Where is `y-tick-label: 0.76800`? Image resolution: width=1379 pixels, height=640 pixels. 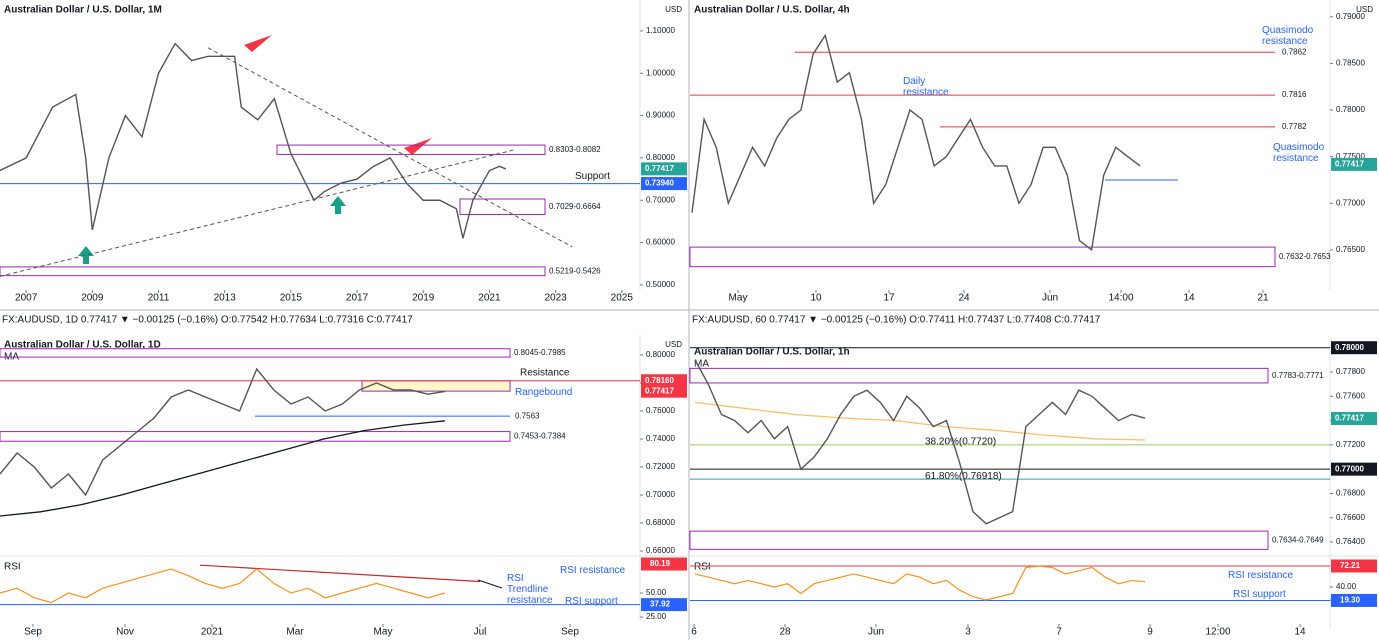
y-tick-label: 0.76800 is located at coordinates (1350, 493).